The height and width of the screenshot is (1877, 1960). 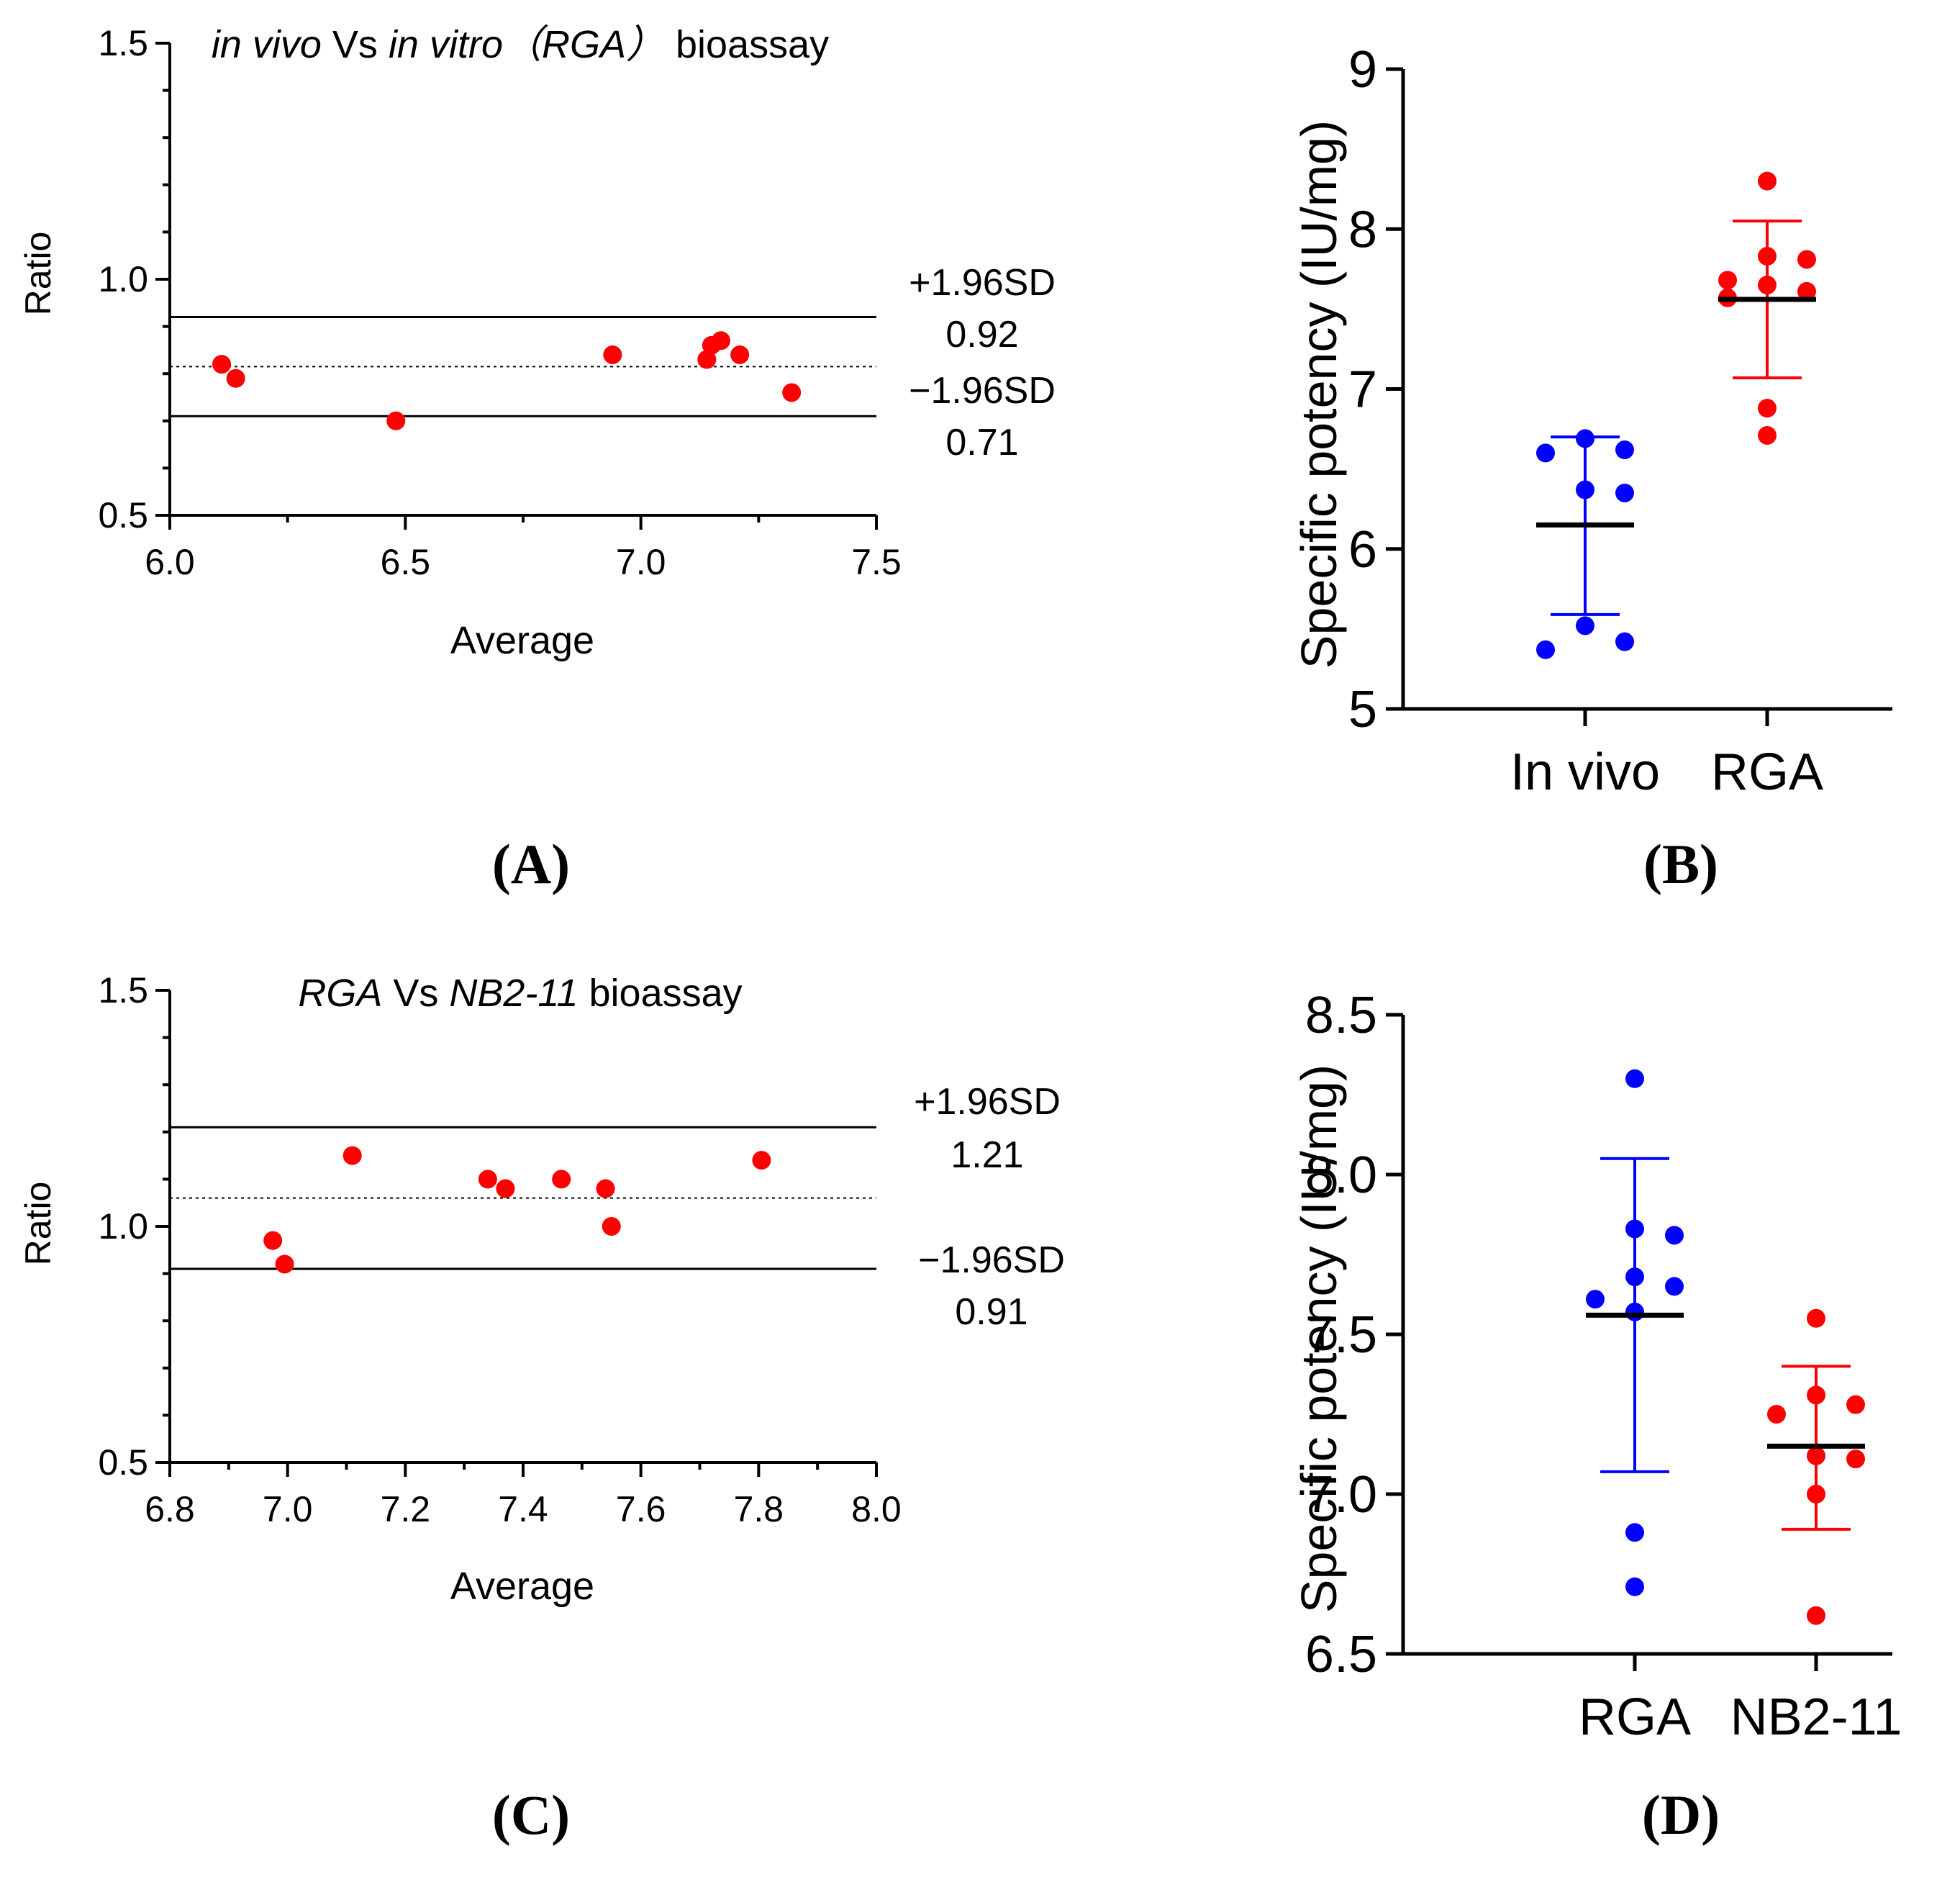 What do you see at coordinates (1341, 1175) in the screenshot?
I see `y-tick-label: 8.0` at bounding box center [1341, 1175].